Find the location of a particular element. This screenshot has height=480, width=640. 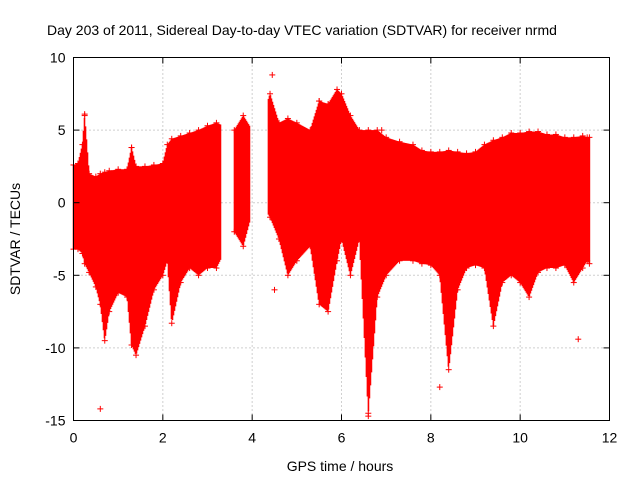

x-tick-label: 10 is located at coordinates (520, 438).